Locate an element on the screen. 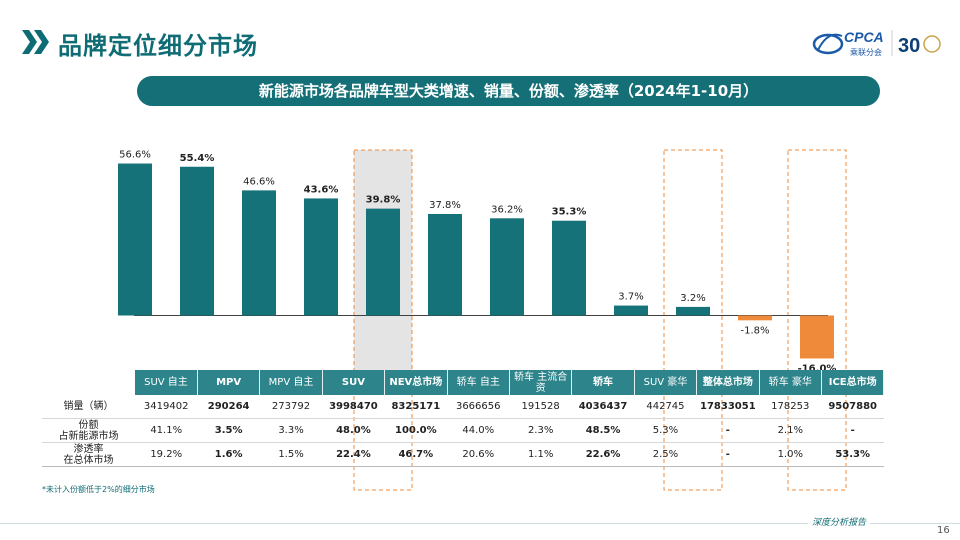  bar-label-9: 3.2% is located at coordinates (692, 298).